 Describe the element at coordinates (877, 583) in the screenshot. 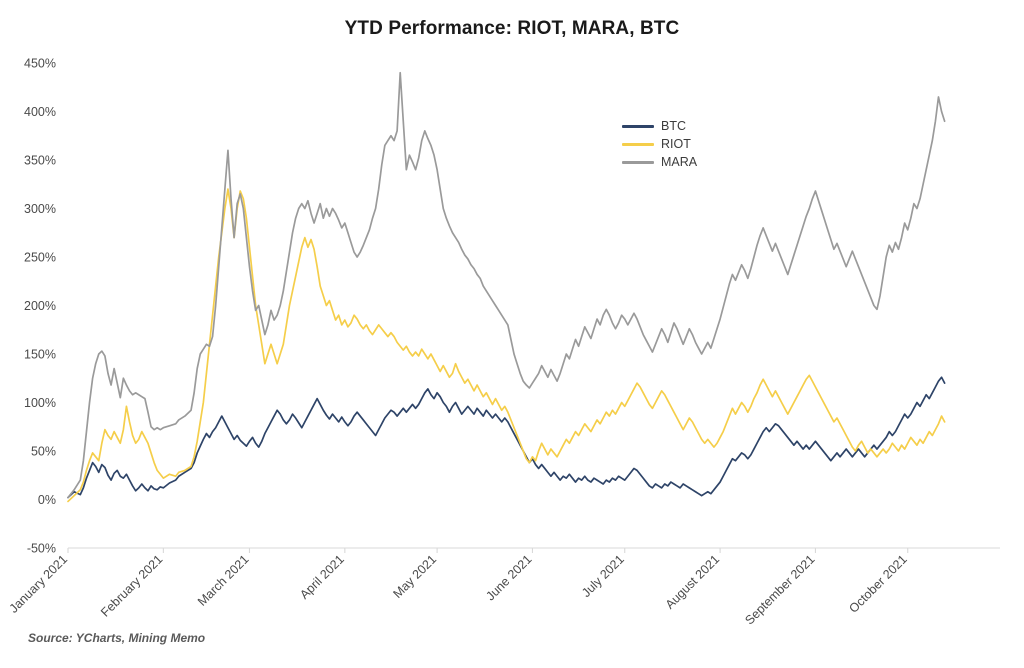

I see `x-axis-tick-label: October 2021` at that location.